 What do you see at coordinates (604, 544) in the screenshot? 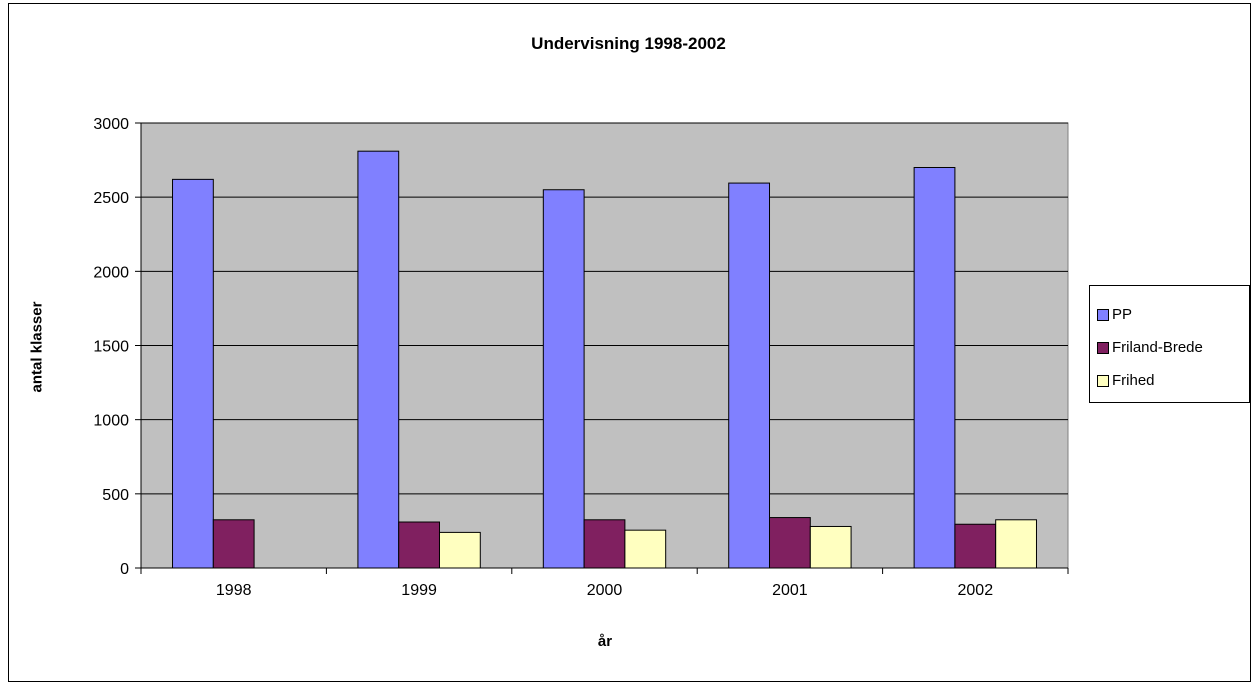
I see `bar-friland-brede-2000` at bounding box center [604, 544].